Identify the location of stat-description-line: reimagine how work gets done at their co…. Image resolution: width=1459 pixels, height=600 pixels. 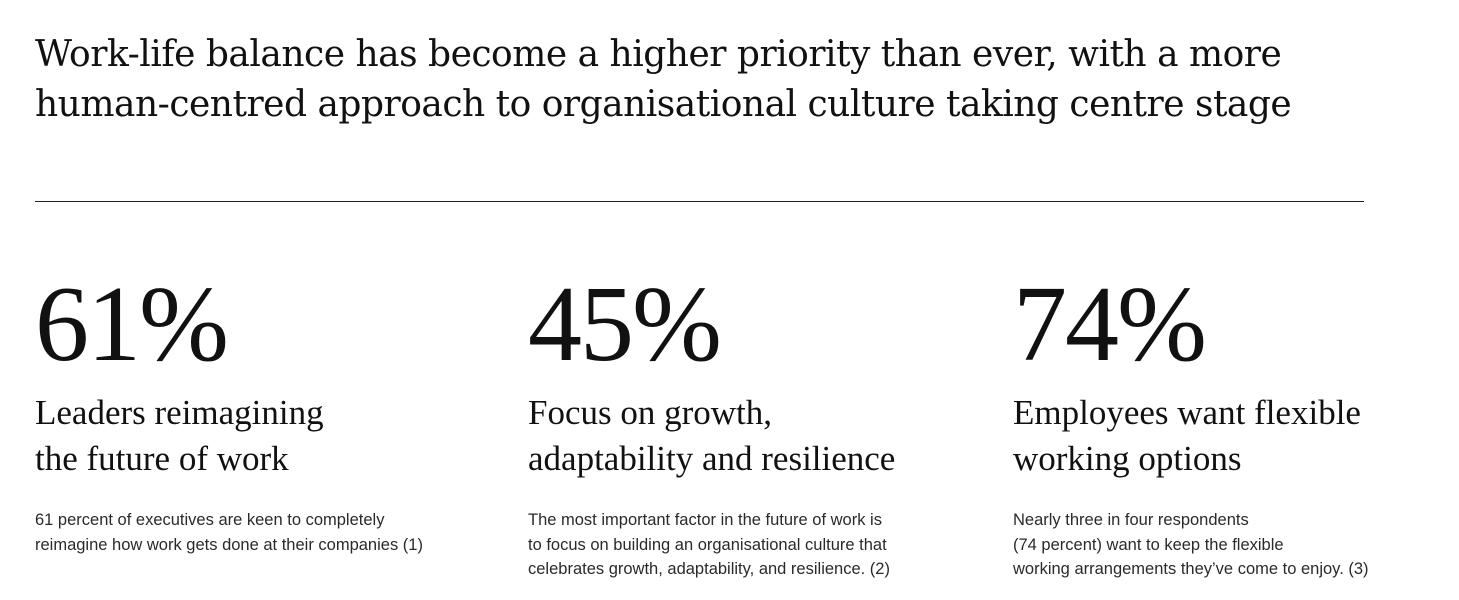
(229, 544).